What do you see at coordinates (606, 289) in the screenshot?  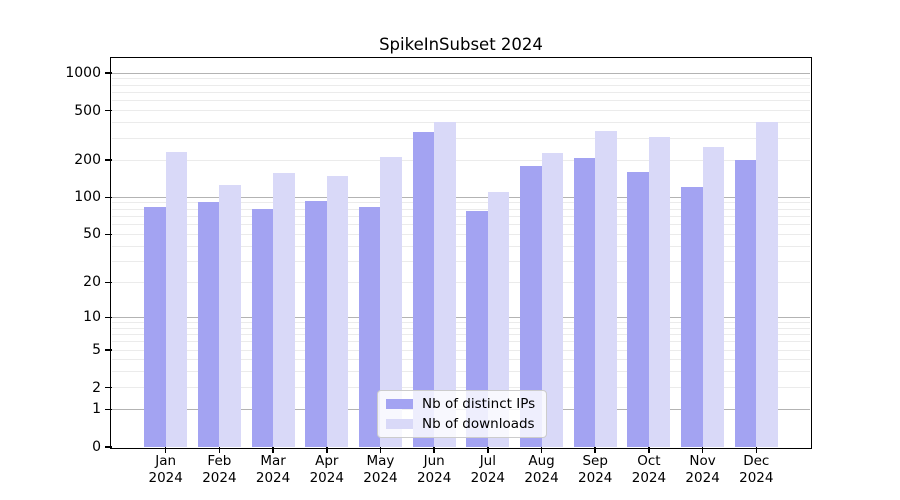 I see `bar-downloads-sep` at bounding box center [606, 289].